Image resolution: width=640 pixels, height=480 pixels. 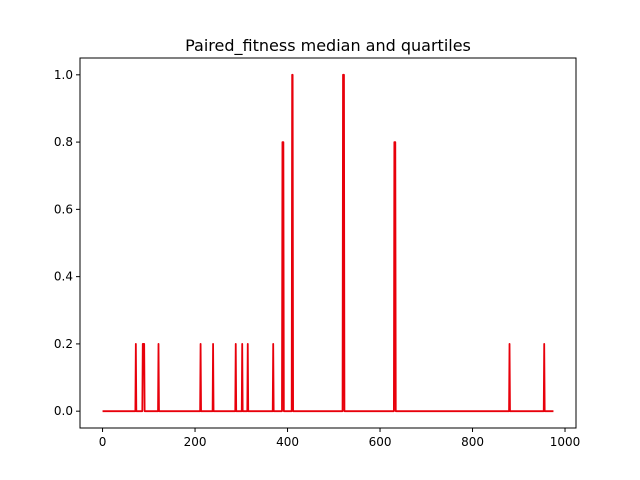 I want to click on x-tick-label: 0, so click(x=103, y=442).